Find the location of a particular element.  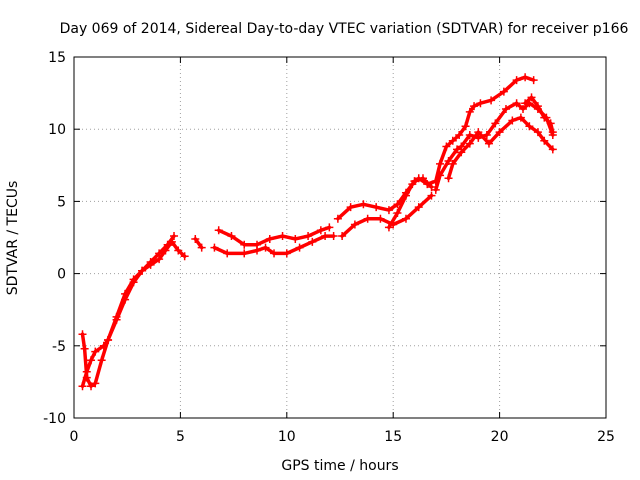

series-track-i is located at coordinates (494, 146).